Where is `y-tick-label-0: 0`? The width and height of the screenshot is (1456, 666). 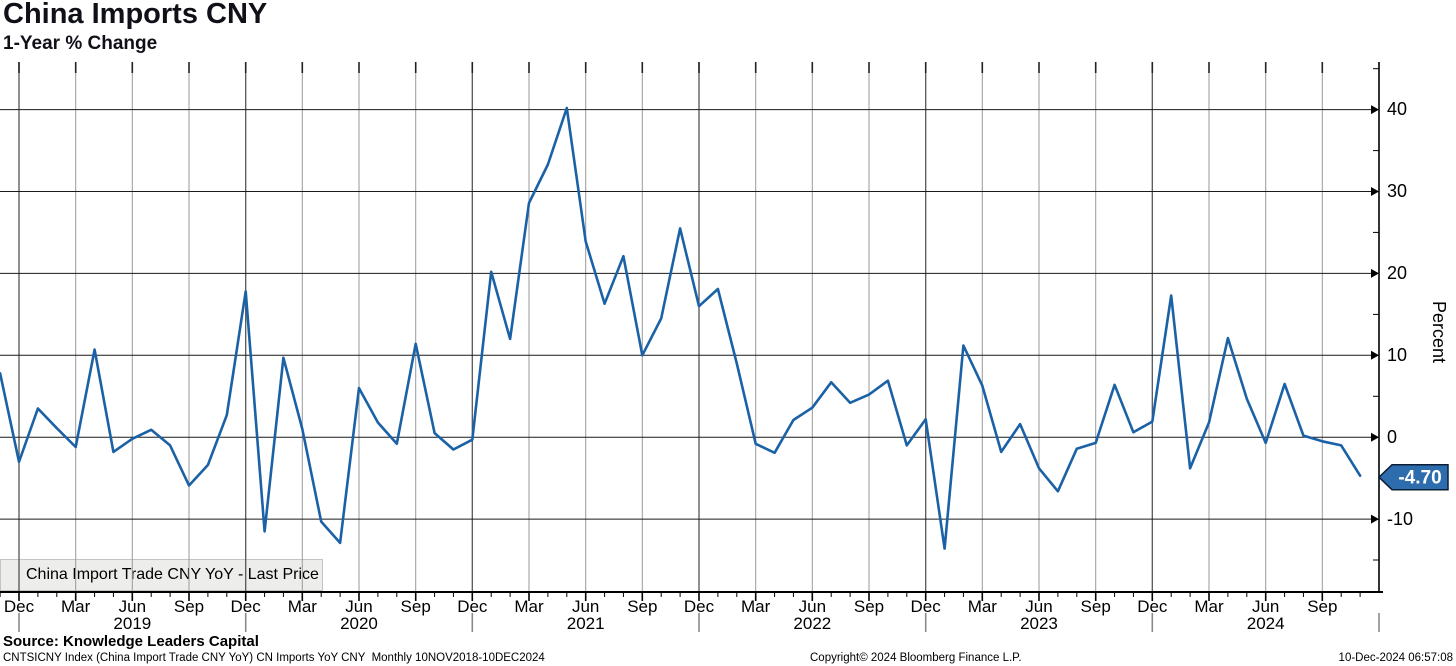 y-tick-label-0: 0 is located at coordinates (1392, 436).